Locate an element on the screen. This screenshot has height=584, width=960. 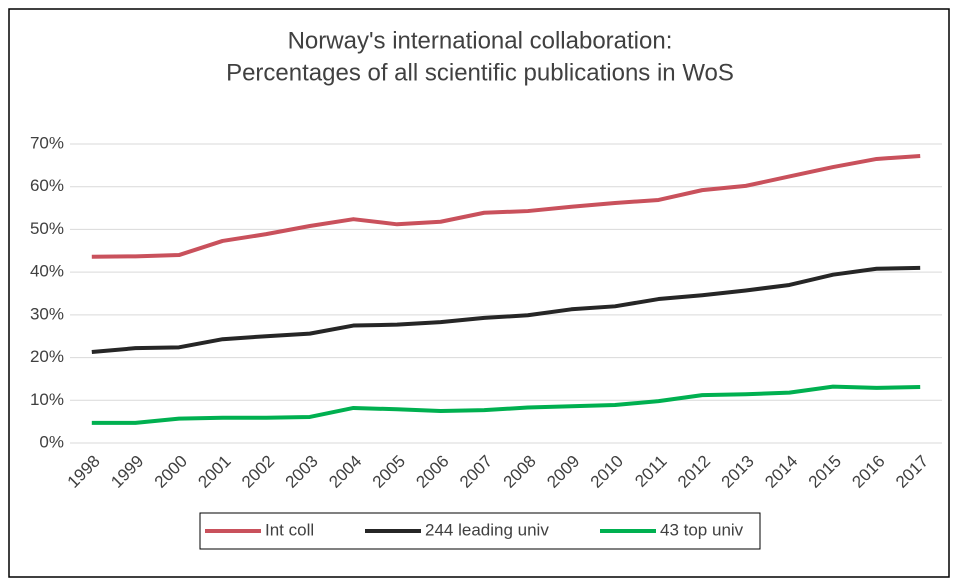
y-tick-label: 40% is located at coordinates (47, 271).